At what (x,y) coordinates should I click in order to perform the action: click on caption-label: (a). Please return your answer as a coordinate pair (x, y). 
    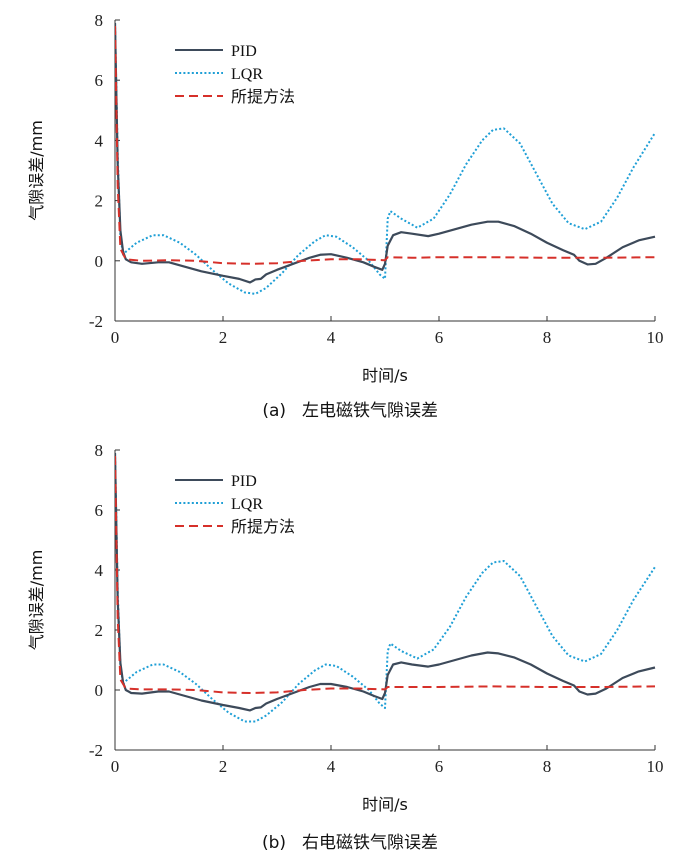
    Looking at the image, I should click on (274, 411).